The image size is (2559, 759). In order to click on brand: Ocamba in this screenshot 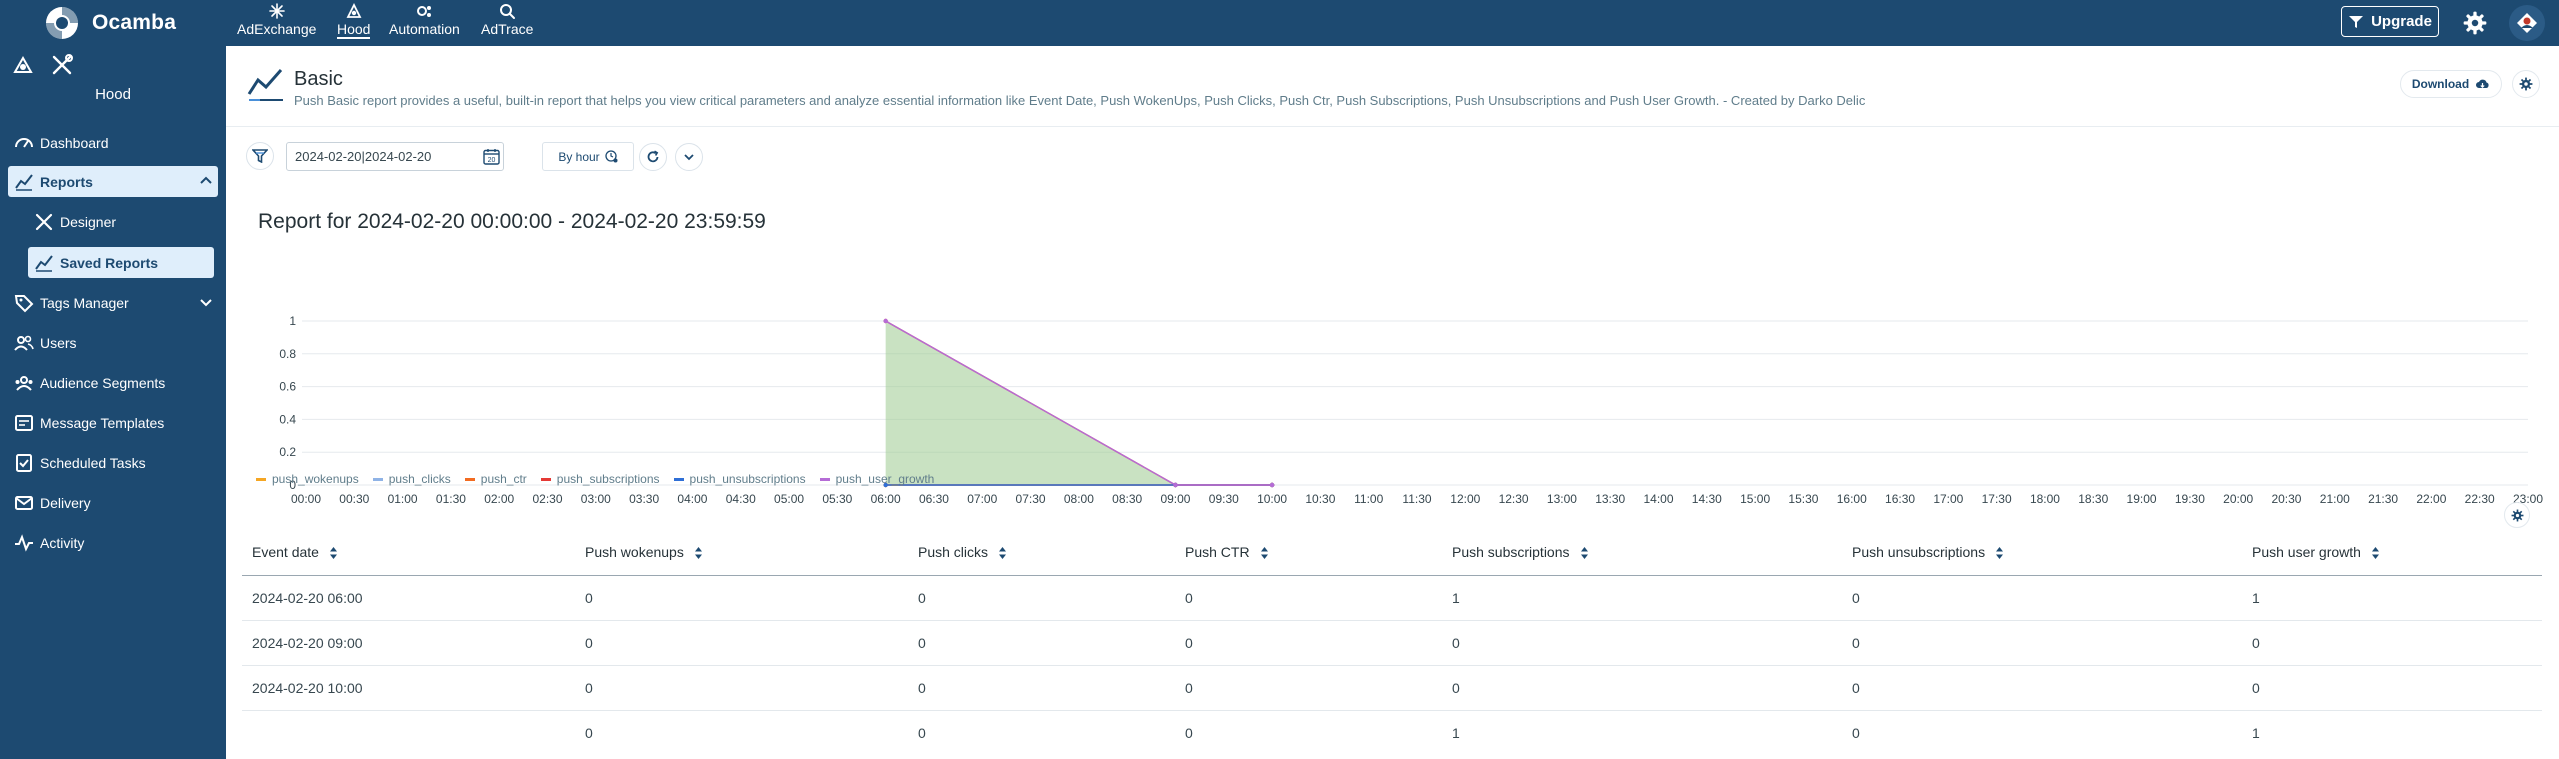, I will do `click(110, 23)`.